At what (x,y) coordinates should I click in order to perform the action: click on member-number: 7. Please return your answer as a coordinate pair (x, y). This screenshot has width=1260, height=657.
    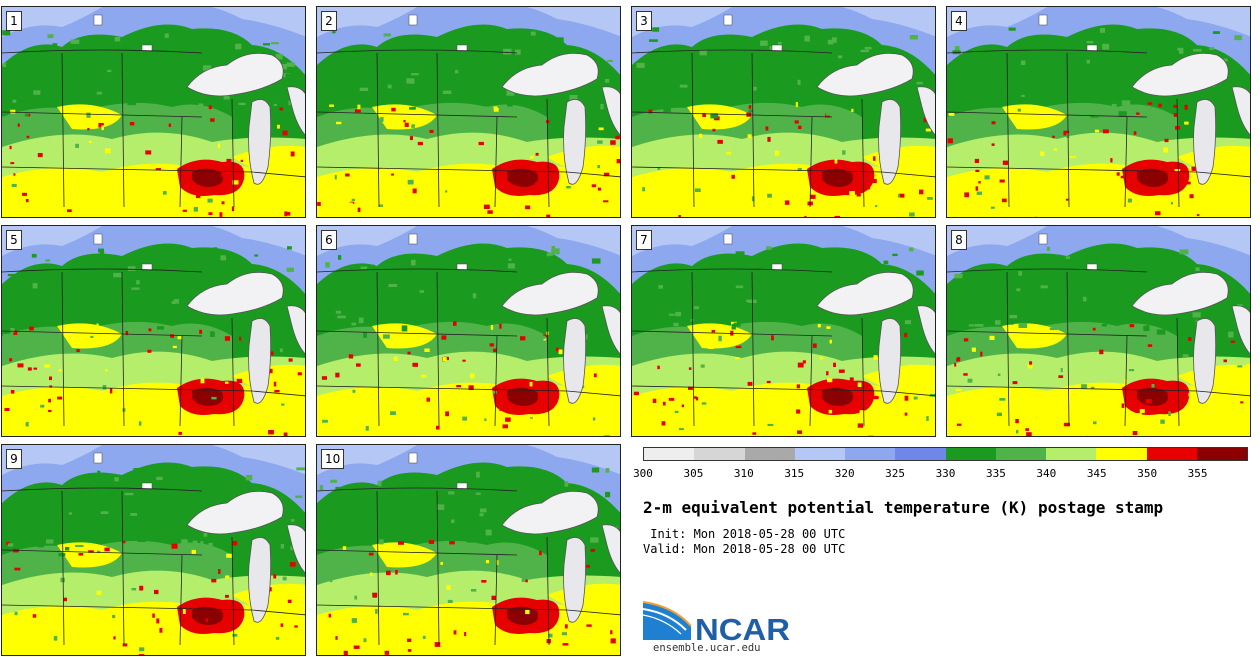
    Looking at the image, I should click on (644, 240).